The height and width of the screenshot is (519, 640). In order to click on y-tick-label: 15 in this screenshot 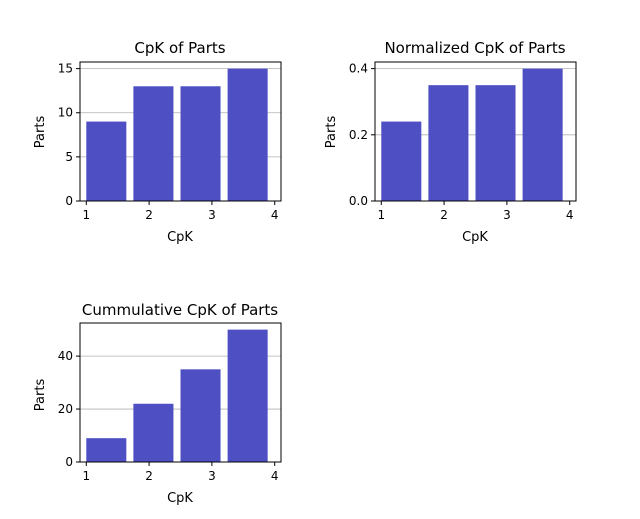, I will do `click(65, 69)`.